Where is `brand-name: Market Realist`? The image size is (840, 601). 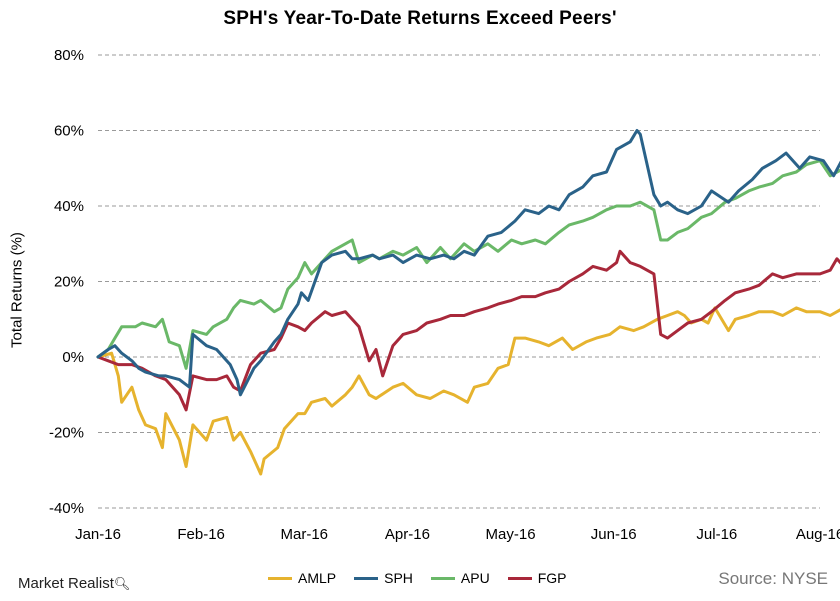
brand-name: Market Realist is located at coordinates (66, 583).